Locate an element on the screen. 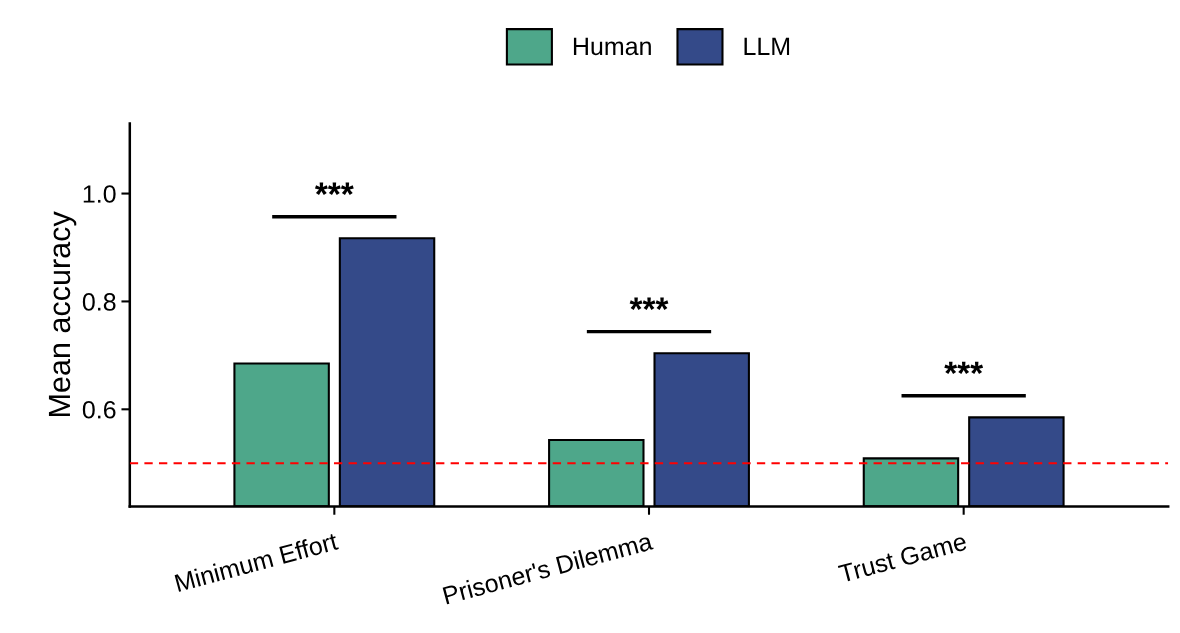 Image resolution: width=1180 pixels, height=633 pixels. legend-label: Human is located at coordinates (612, 46).